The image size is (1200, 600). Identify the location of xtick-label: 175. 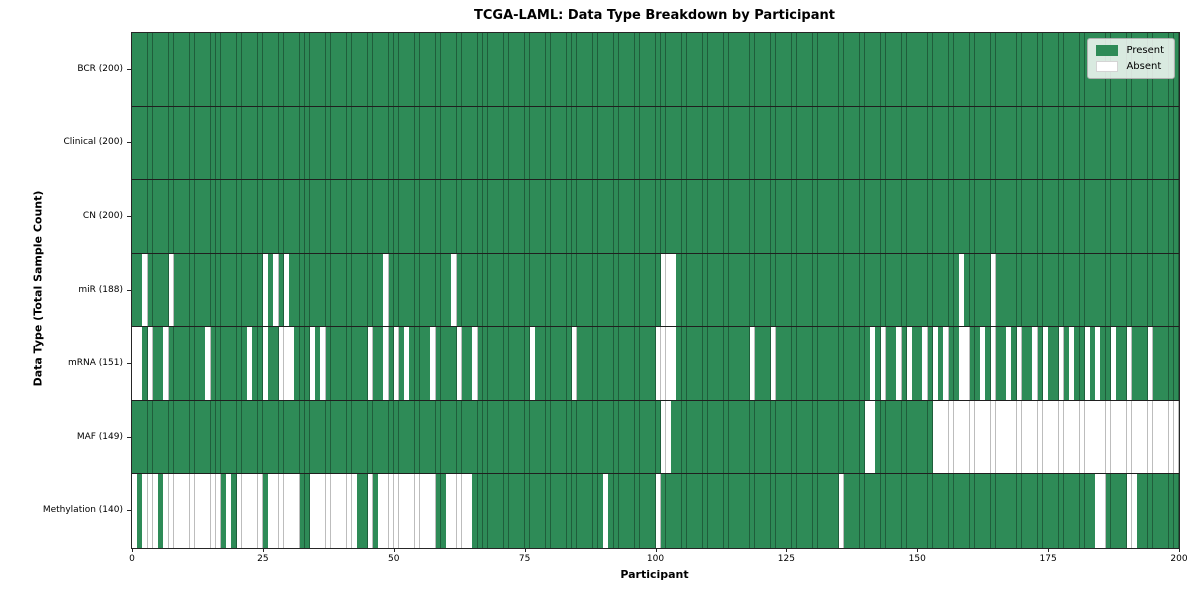
(1048, 559).